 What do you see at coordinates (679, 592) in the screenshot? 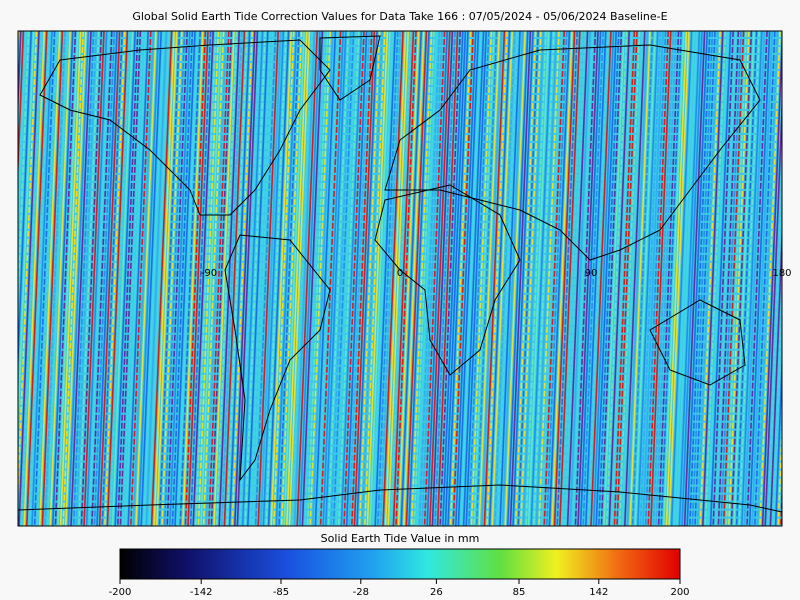
I see `colorbar-tick-label: 200` at bounding box center [679, 592].